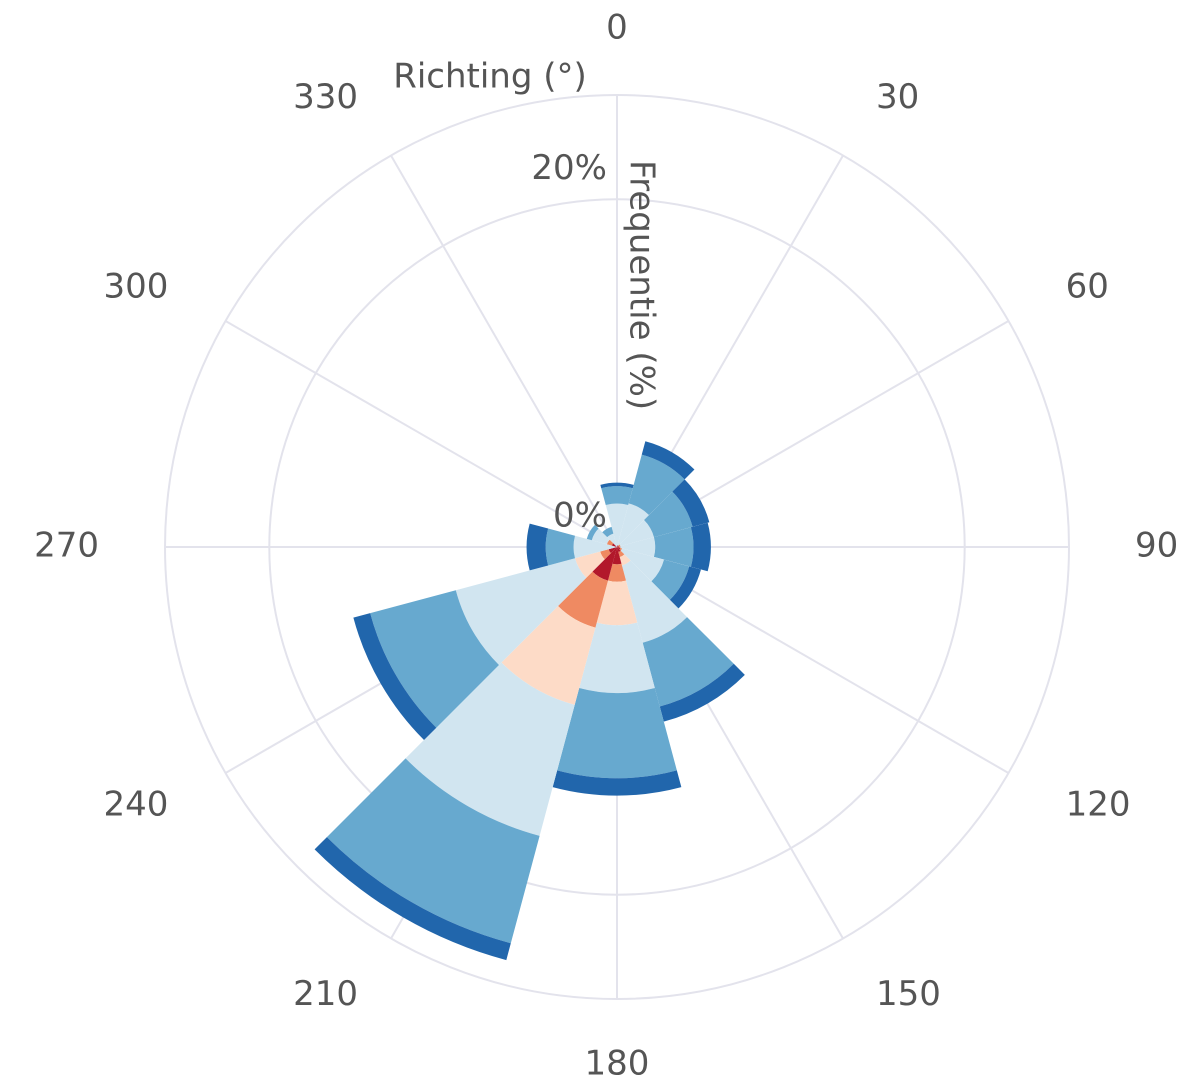 The height and width of the screenshot is (1089, 1192). What do you see at coordinates (325, 97) in the screenshot?
I see `direction-label: 330` at bounding box center [325, 97].